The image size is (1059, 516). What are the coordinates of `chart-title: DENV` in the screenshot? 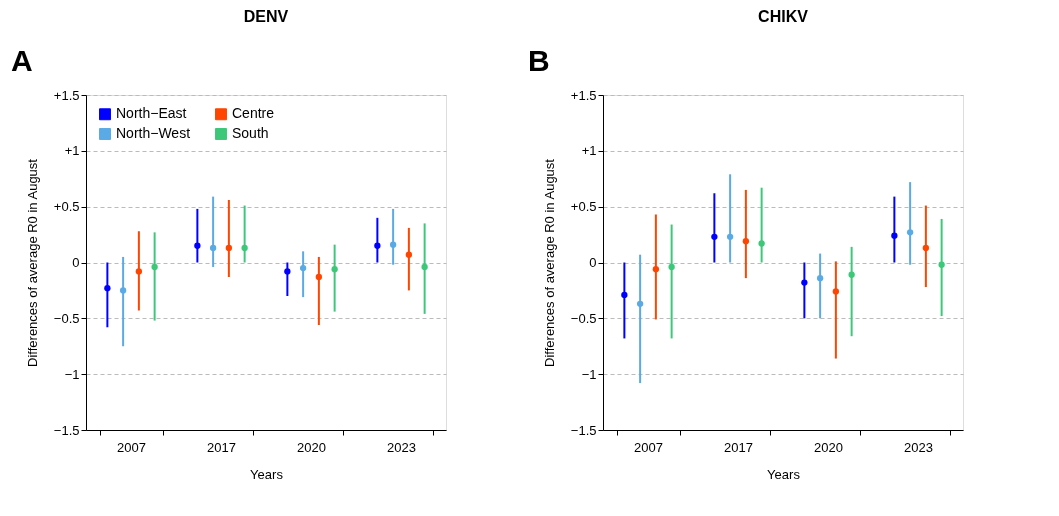 It's located at (266, 16).